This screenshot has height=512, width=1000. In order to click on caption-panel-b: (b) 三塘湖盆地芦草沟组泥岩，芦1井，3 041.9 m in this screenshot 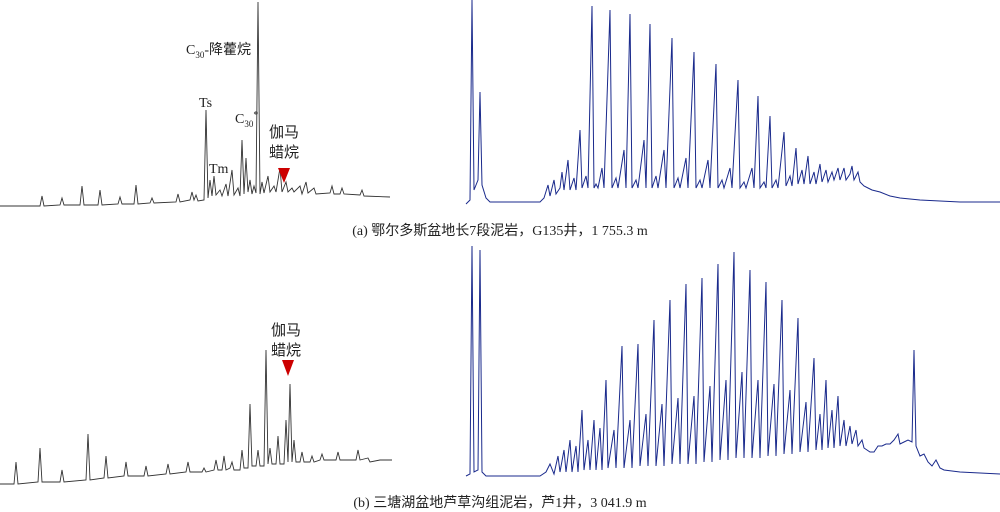, I will do `click(500, 503)`.